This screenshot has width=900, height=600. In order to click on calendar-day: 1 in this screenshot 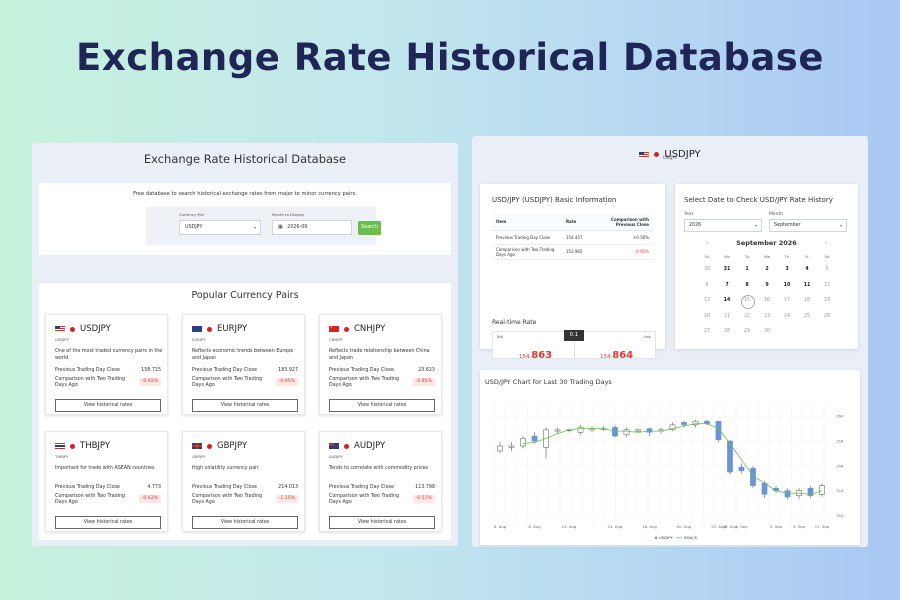, I will do `click(747, 269)`.